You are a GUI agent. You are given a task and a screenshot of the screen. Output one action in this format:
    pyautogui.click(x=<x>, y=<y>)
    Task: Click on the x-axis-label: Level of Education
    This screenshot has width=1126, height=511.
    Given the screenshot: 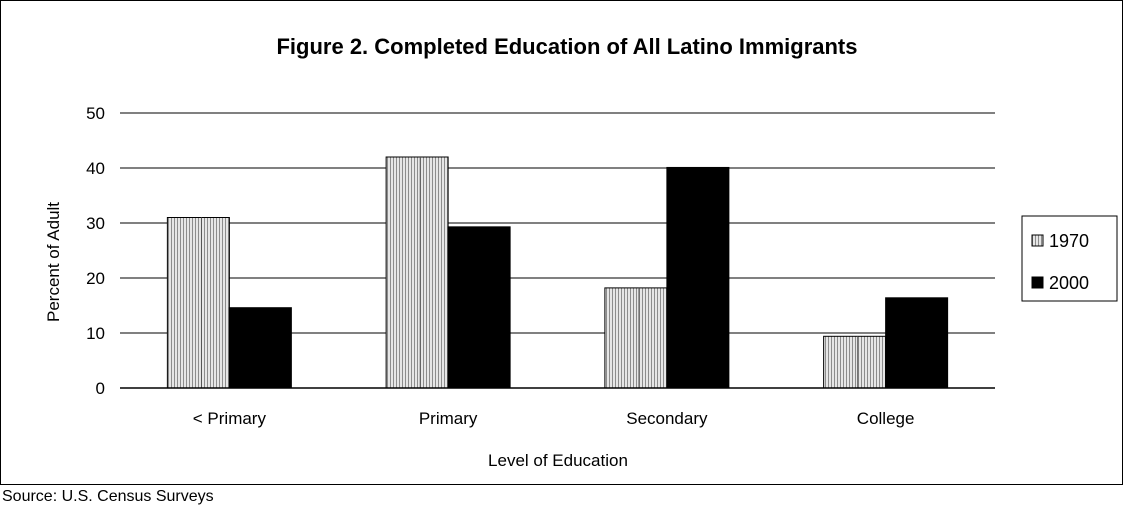 What is the action you would take?
    pyautogui.click(x=558, y=460)
    